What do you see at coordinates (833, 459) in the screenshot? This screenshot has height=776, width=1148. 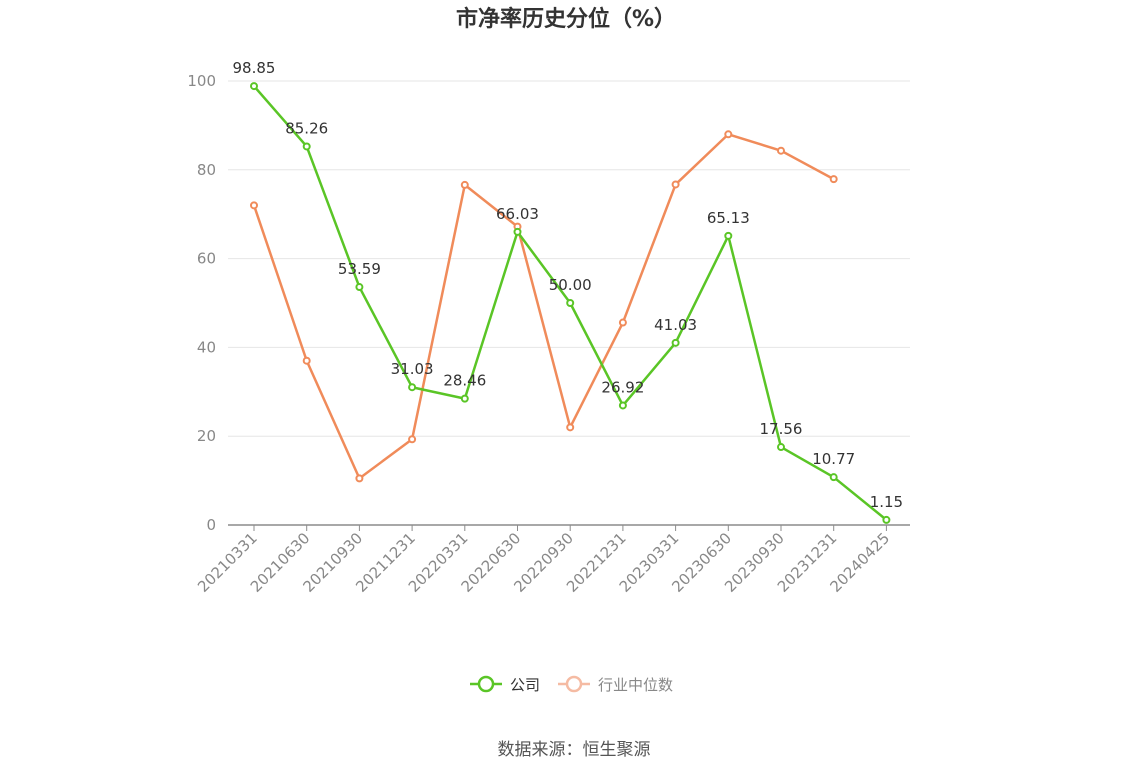 I see `data-label: 10.77` at bounding box center [833, 459].